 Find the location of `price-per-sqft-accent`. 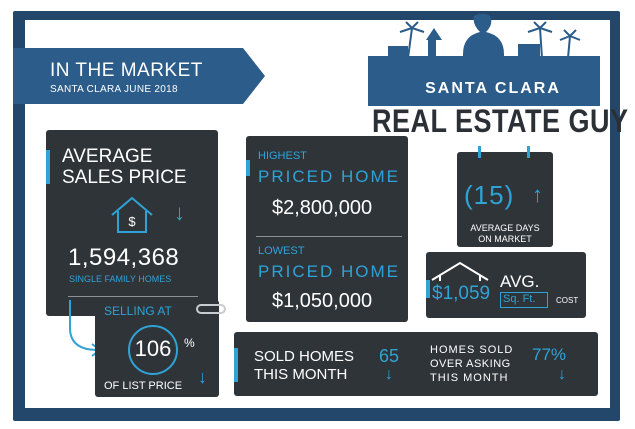

price-per-sqft-accent is located at coordinates (428, 289).